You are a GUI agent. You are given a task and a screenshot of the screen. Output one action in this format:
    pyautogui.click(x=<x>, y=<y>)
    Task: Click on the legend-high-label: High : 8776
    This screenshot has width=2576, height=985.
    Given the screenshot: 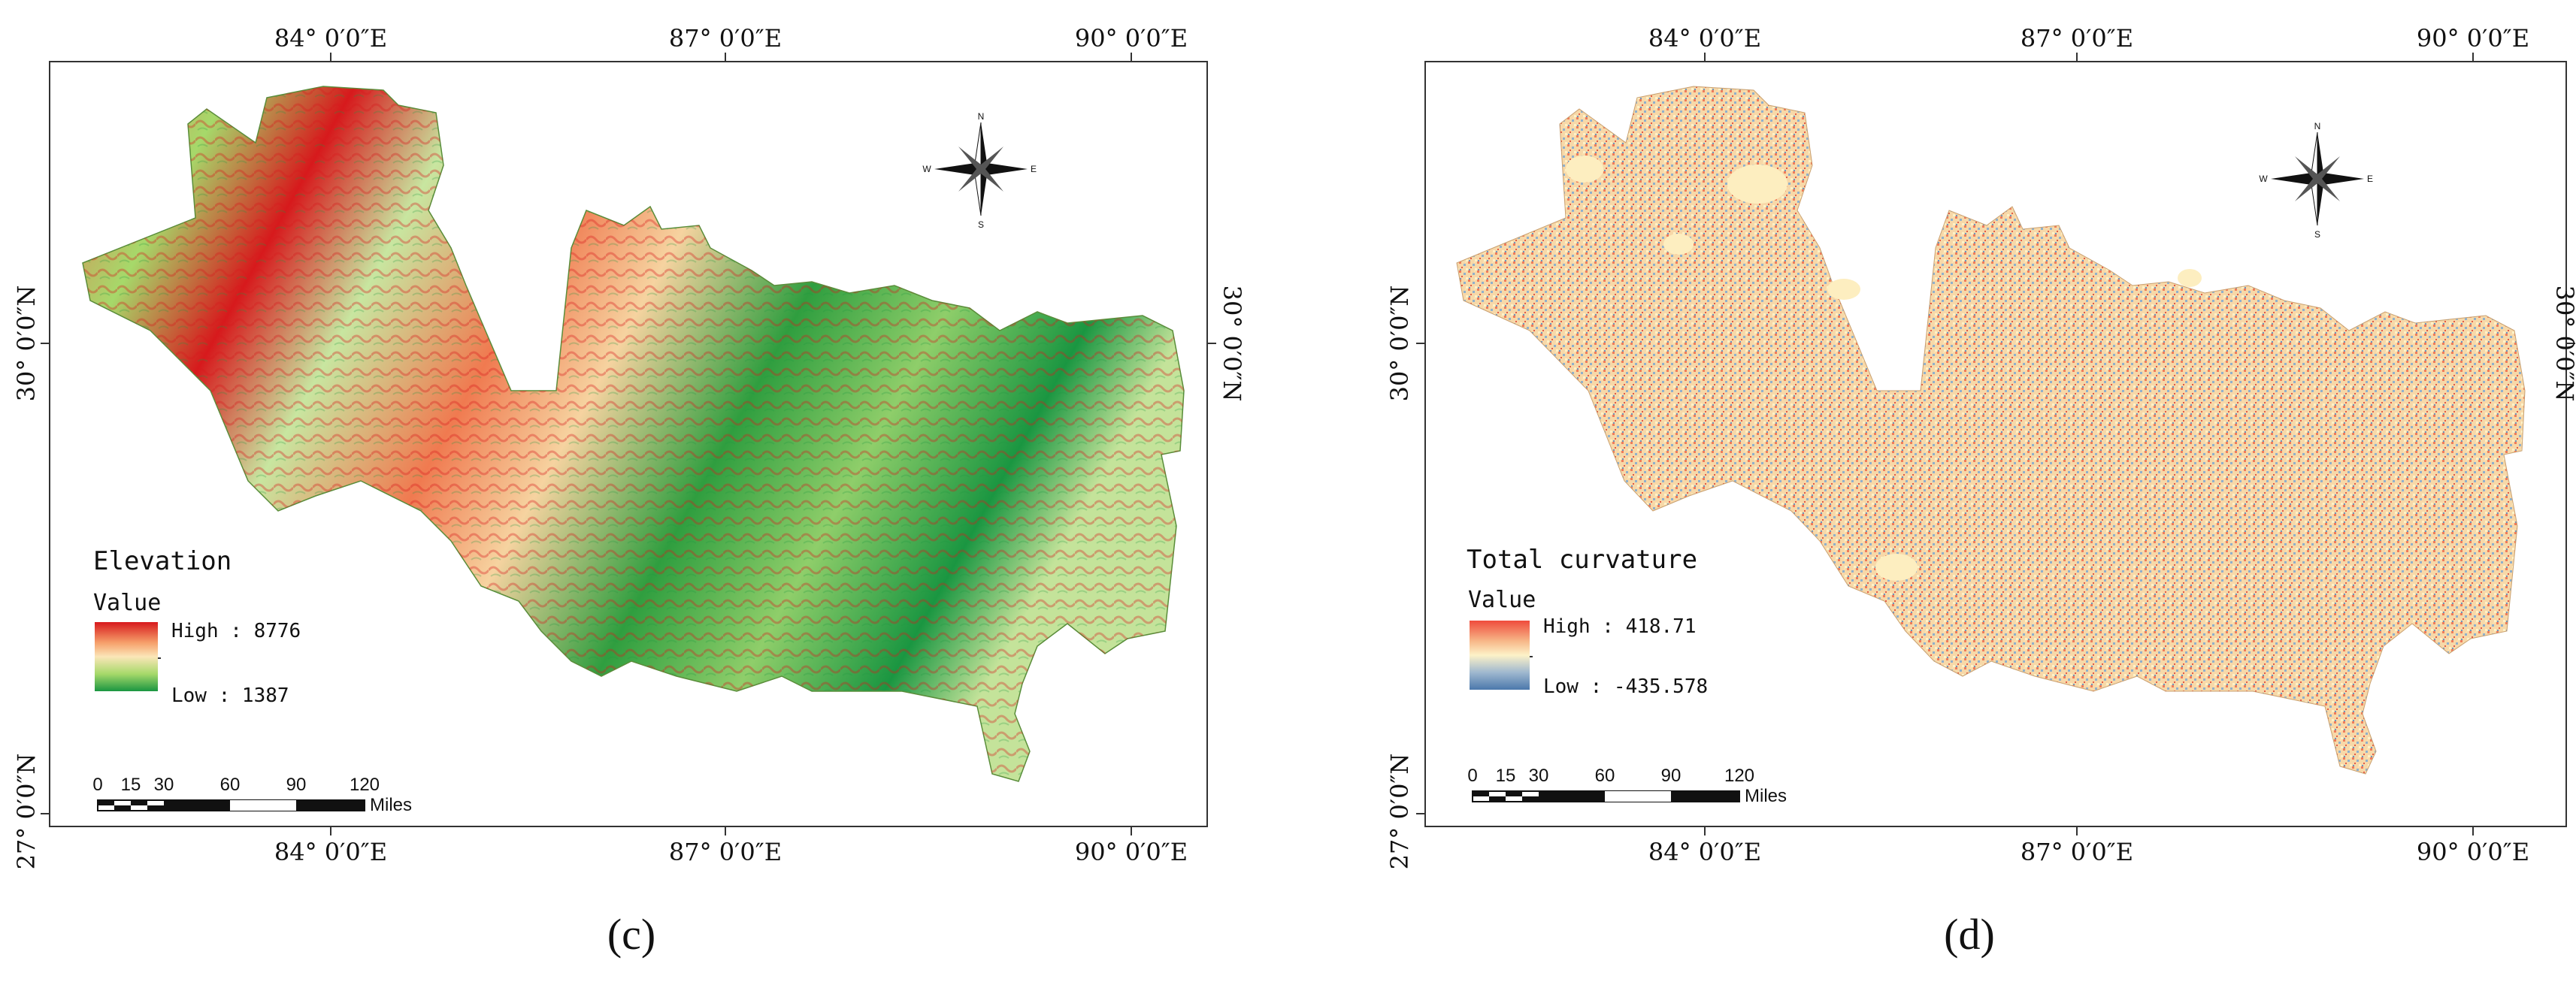 What is the action you would take?
    pyautogui.click(x=236, y=631)
    